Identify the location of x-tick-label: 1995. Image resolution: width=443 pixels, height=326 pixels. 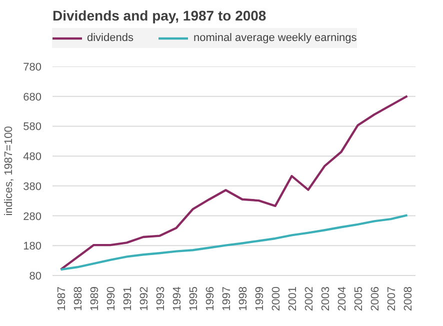
(194, 298).